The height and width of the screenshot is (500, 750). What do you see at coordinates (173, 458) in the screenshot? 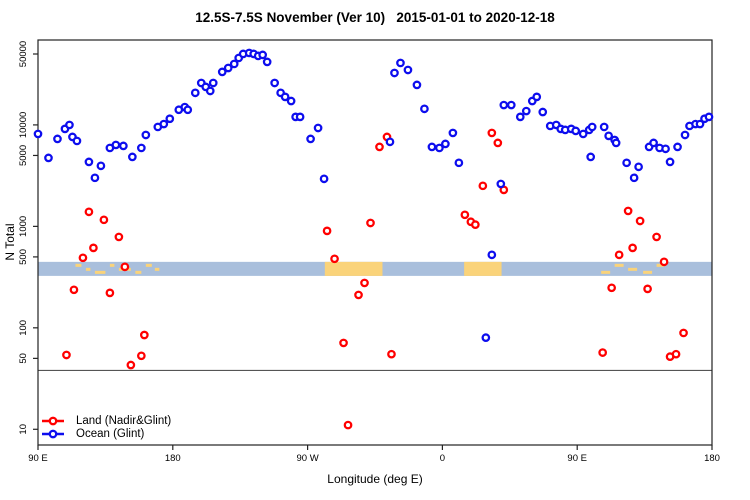
I see `x-tick-label: 180` at bounding box center [173, 458].